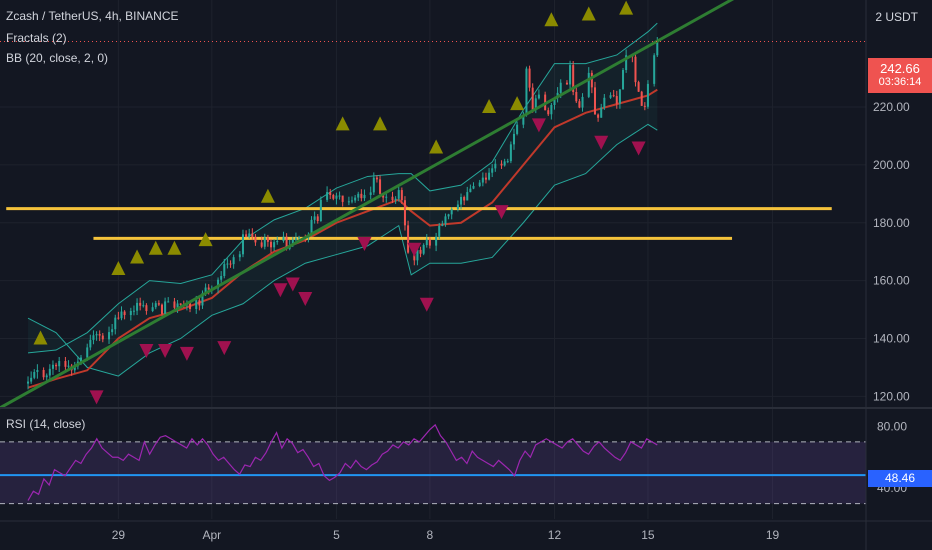 The image size is (932, 550). What do you see at coordinates (891, 338) in the screenshot?
I see `price-tick-label: 140.00` at bounding box center [891, 338].